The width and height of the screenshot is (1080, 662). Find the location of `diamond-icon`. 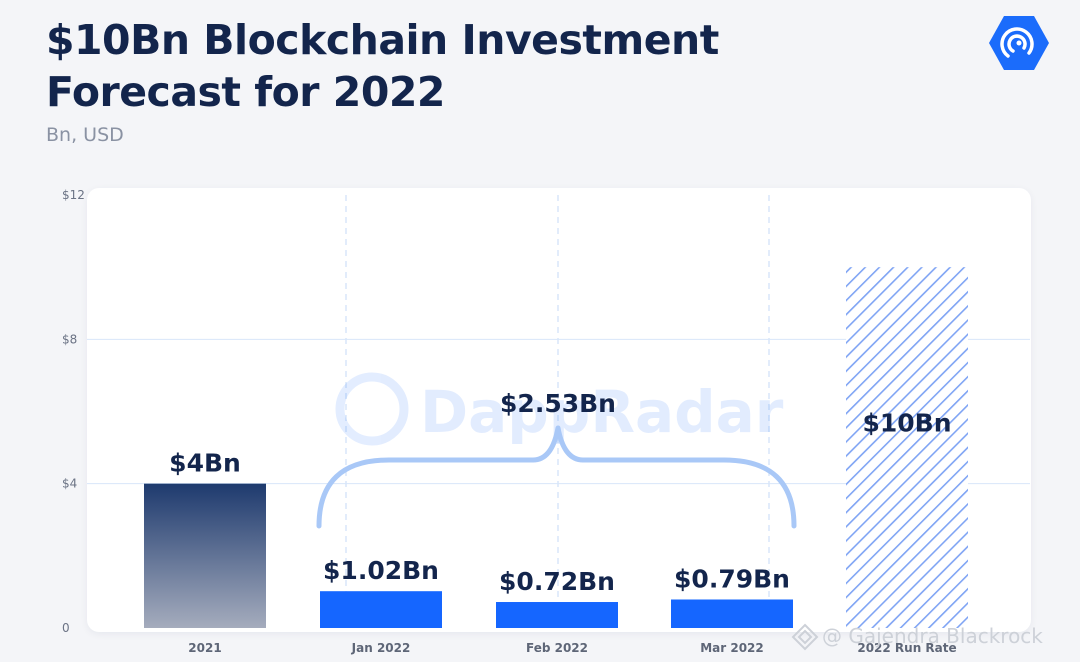

diamond-icon is located at coordinates (805, 637).